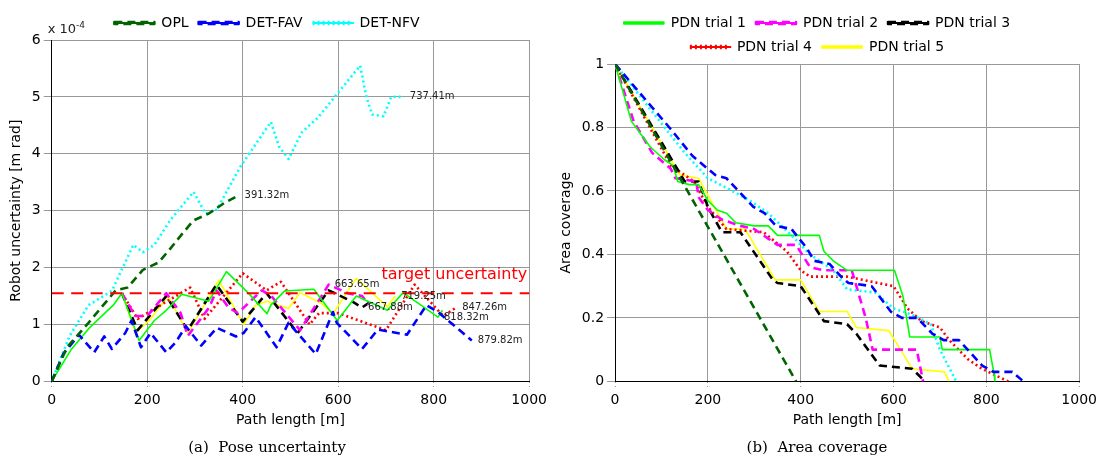  I want to click on y-axis-title: Area coverage, so click(565, 222).